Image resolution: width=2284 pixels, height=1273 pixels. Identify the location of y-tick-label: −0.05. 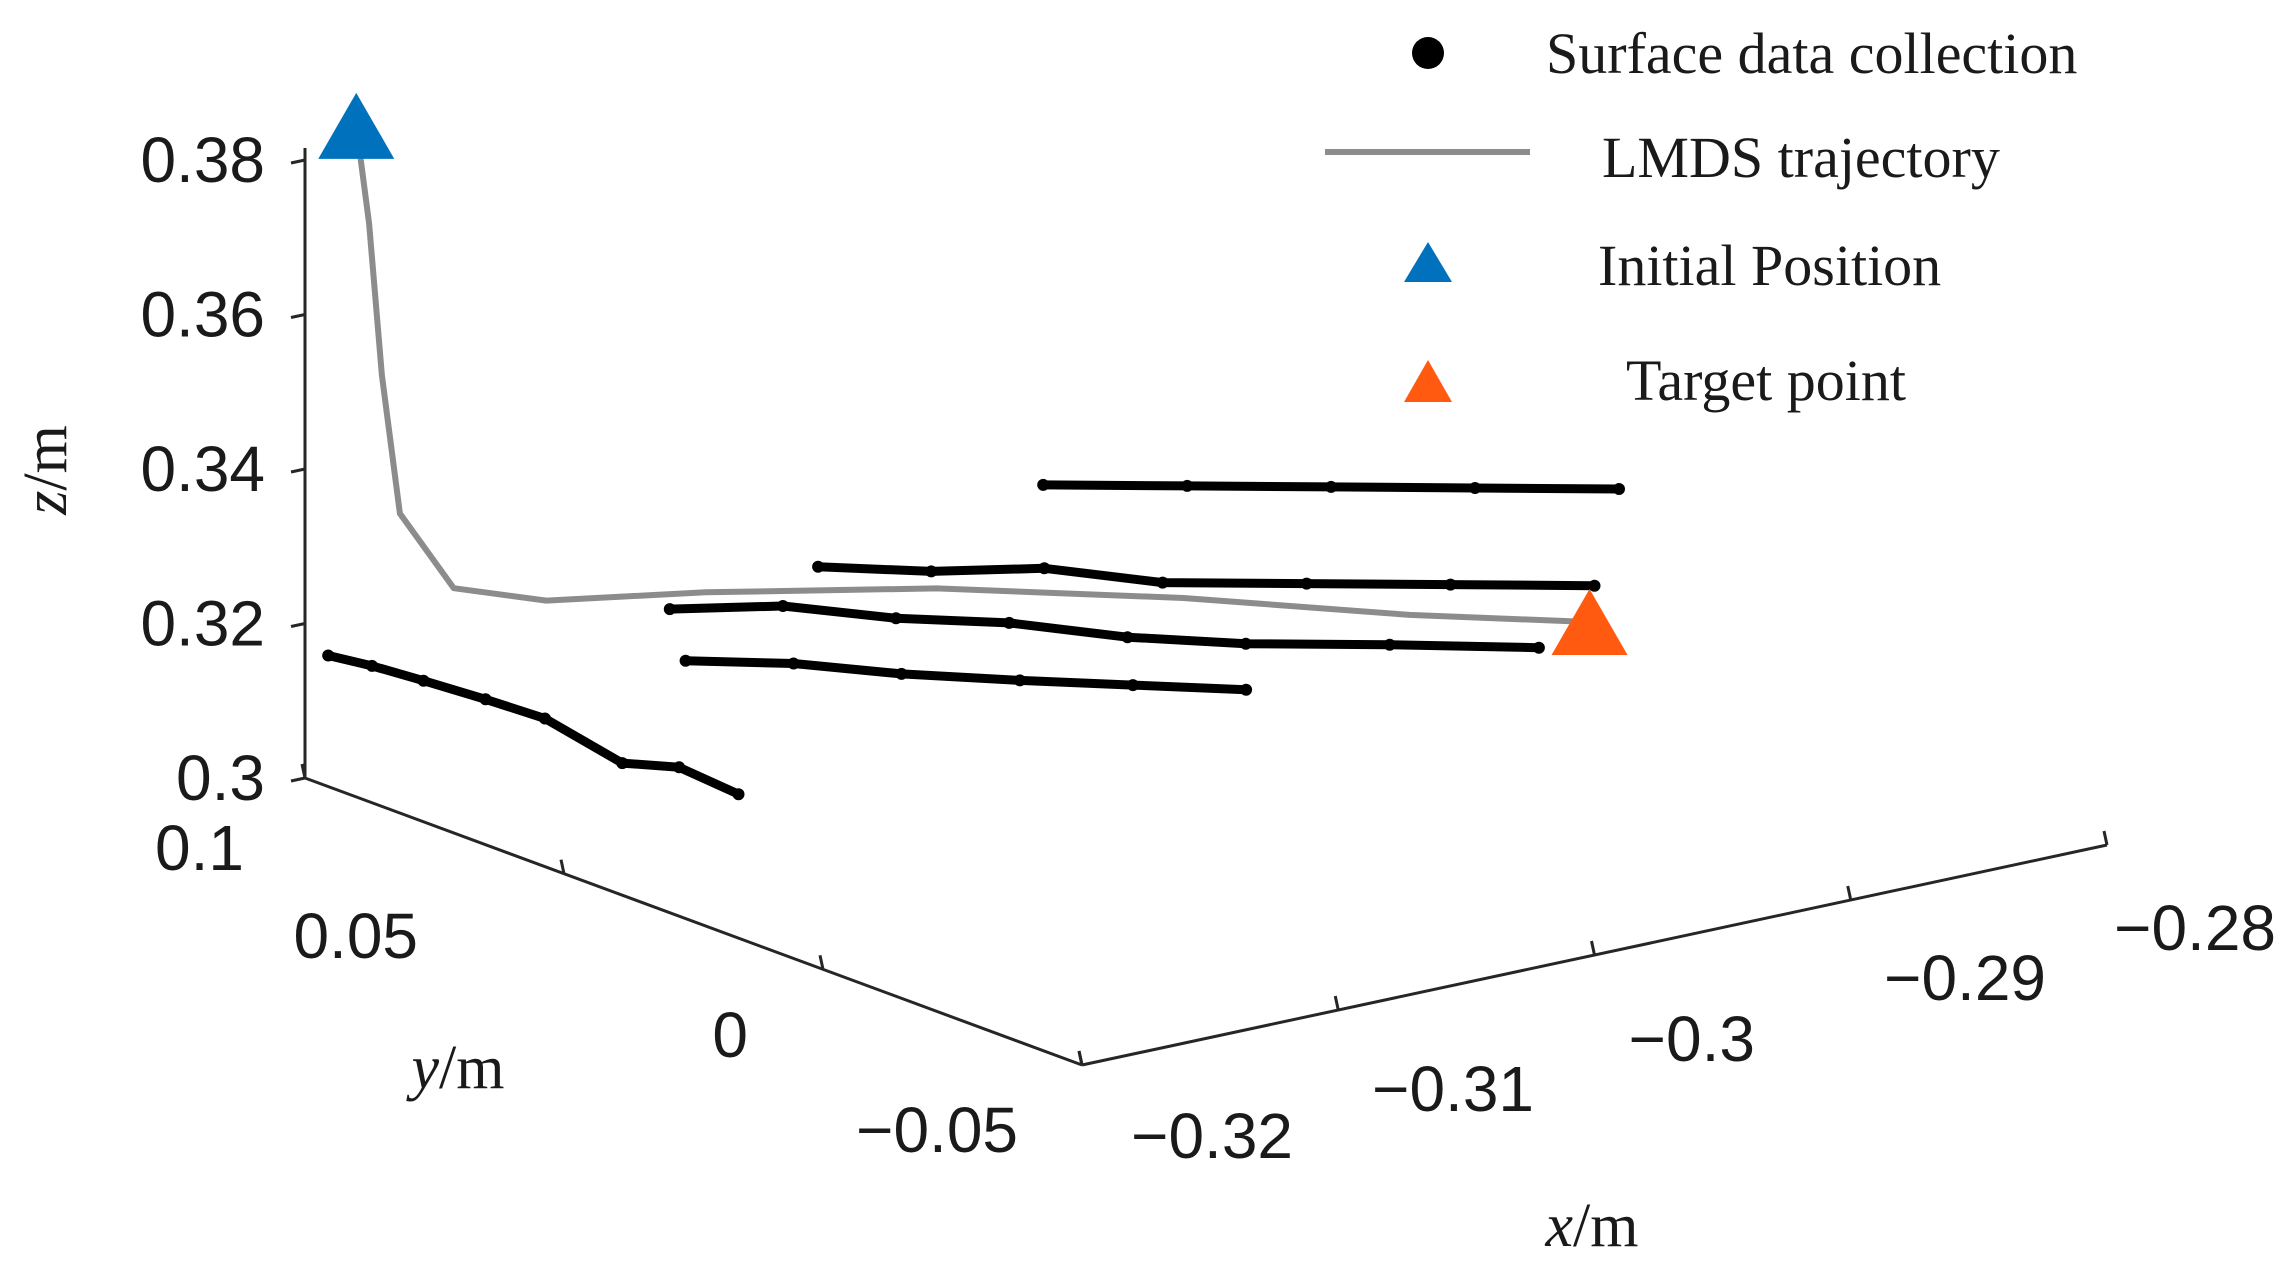
(937, 1130).